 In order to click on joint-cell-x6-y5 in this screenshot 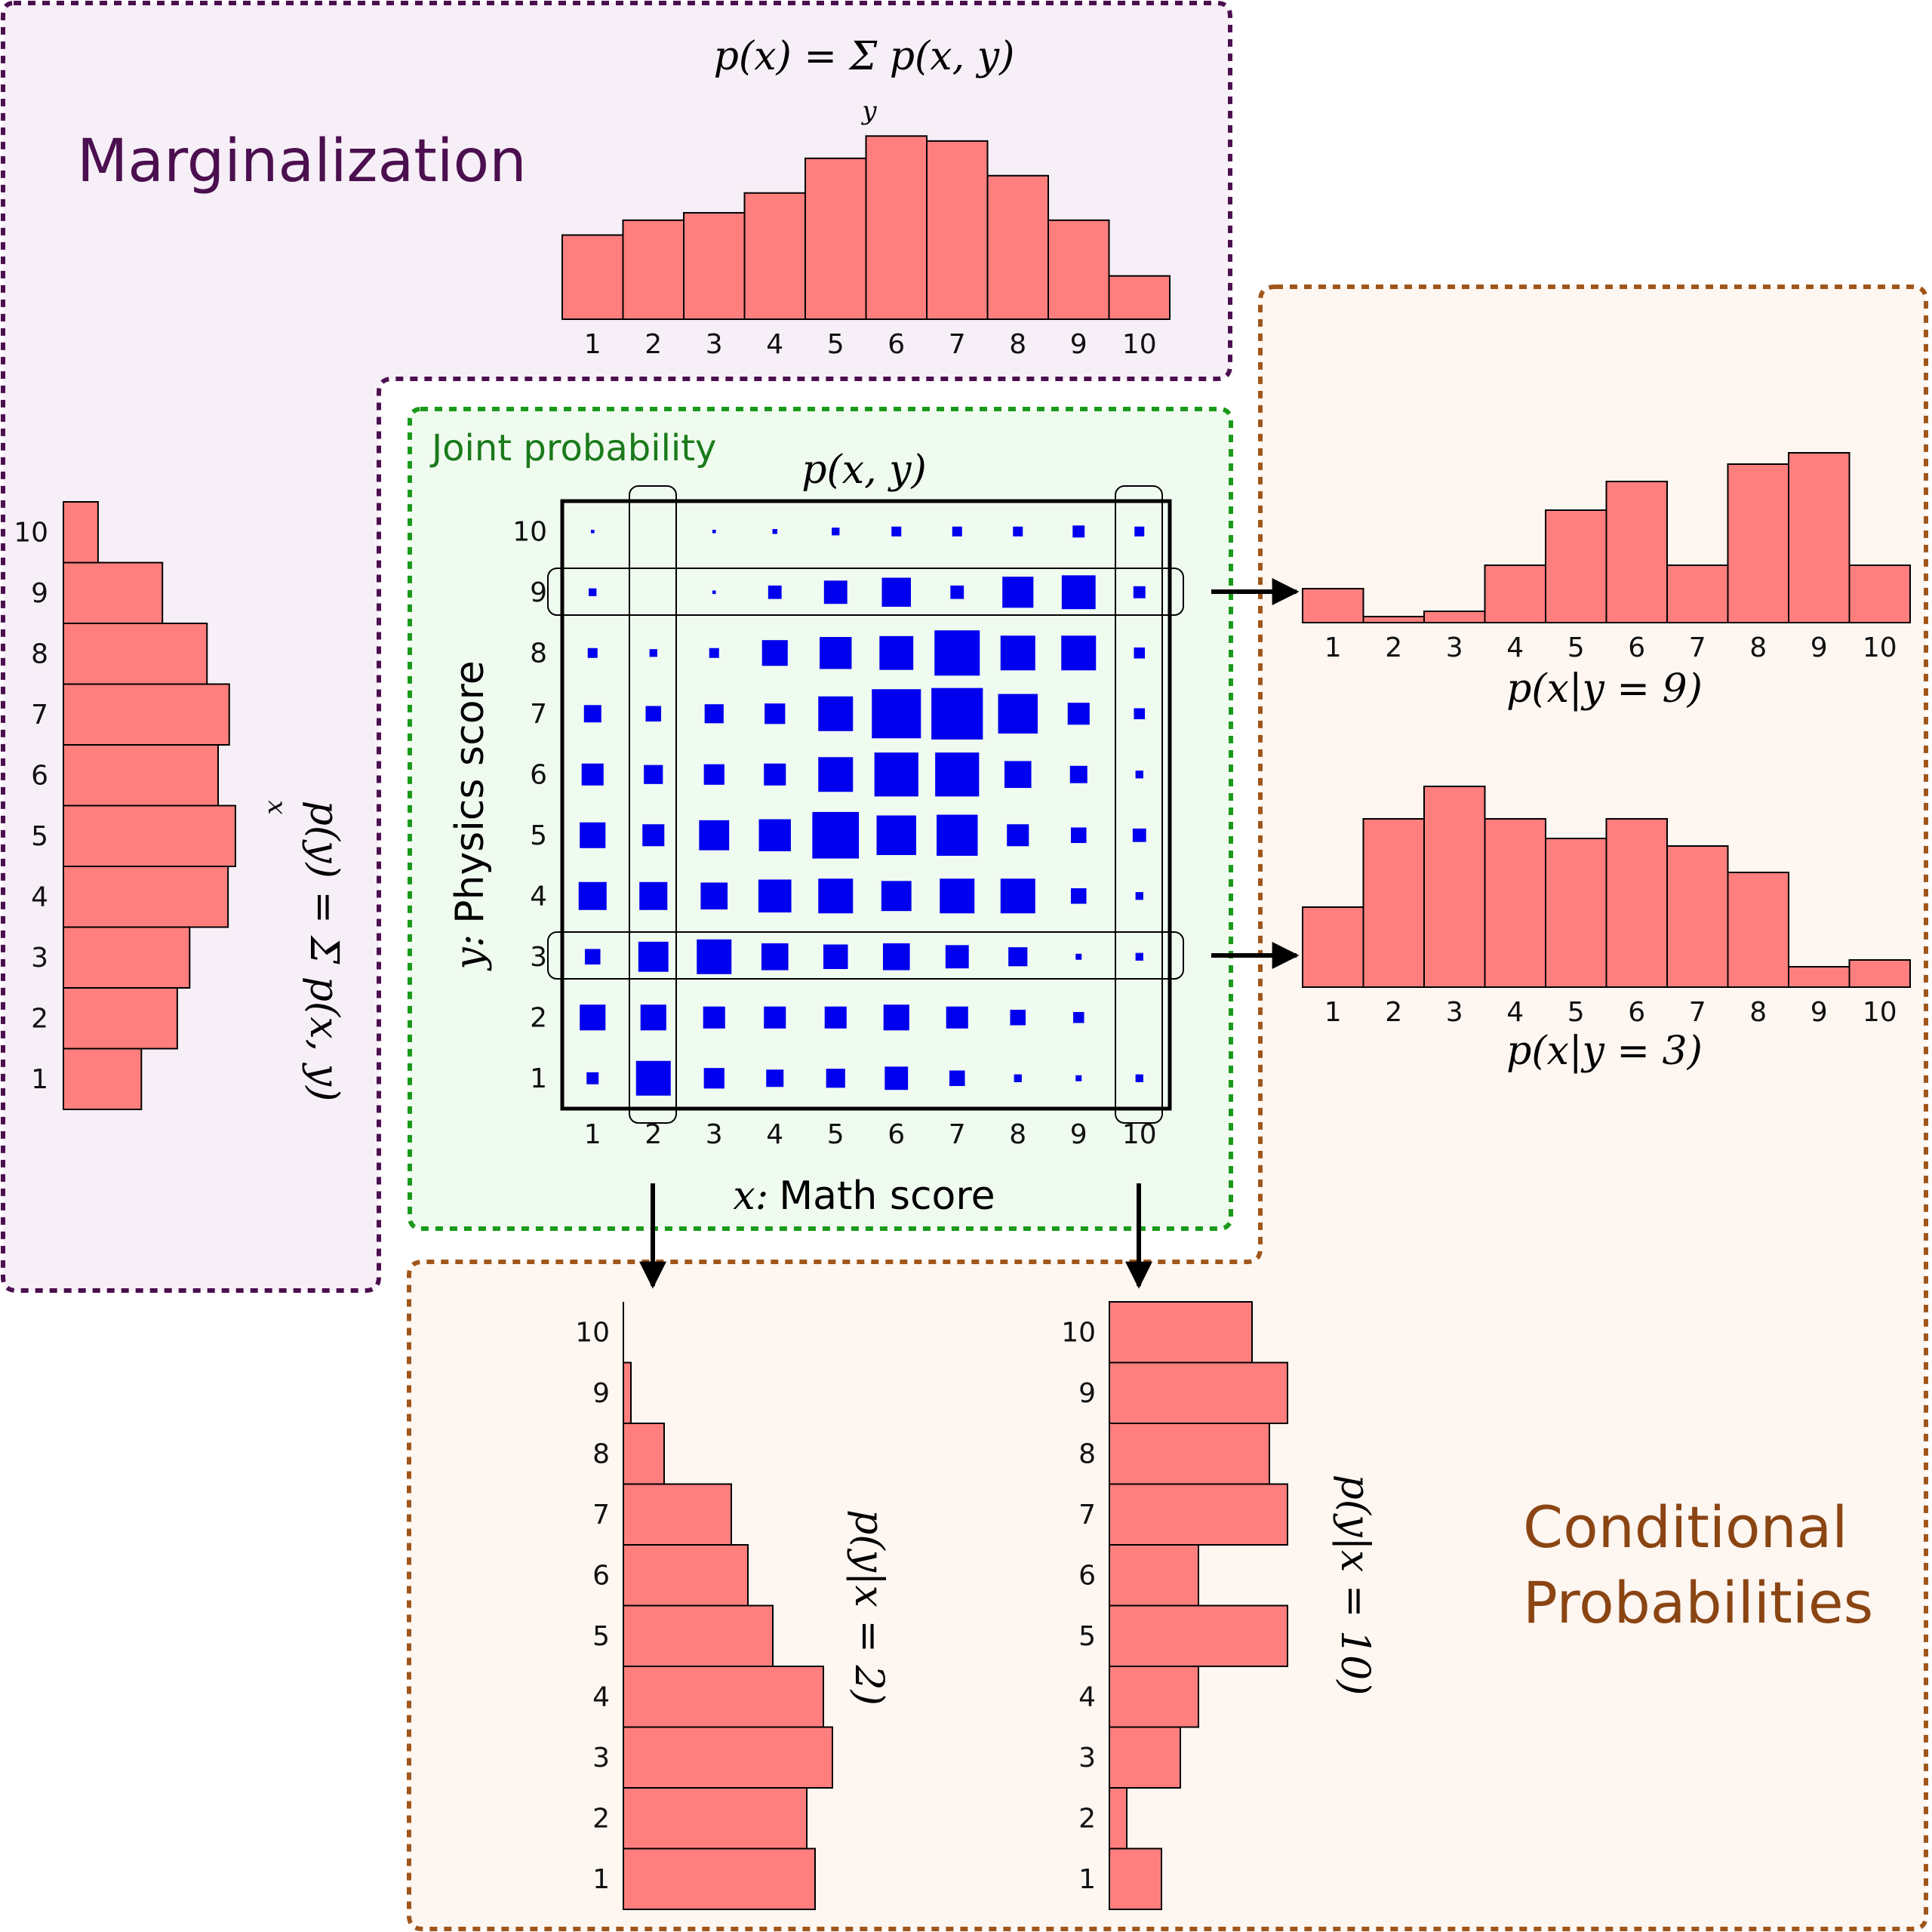, I will do `click(896, 835)`.